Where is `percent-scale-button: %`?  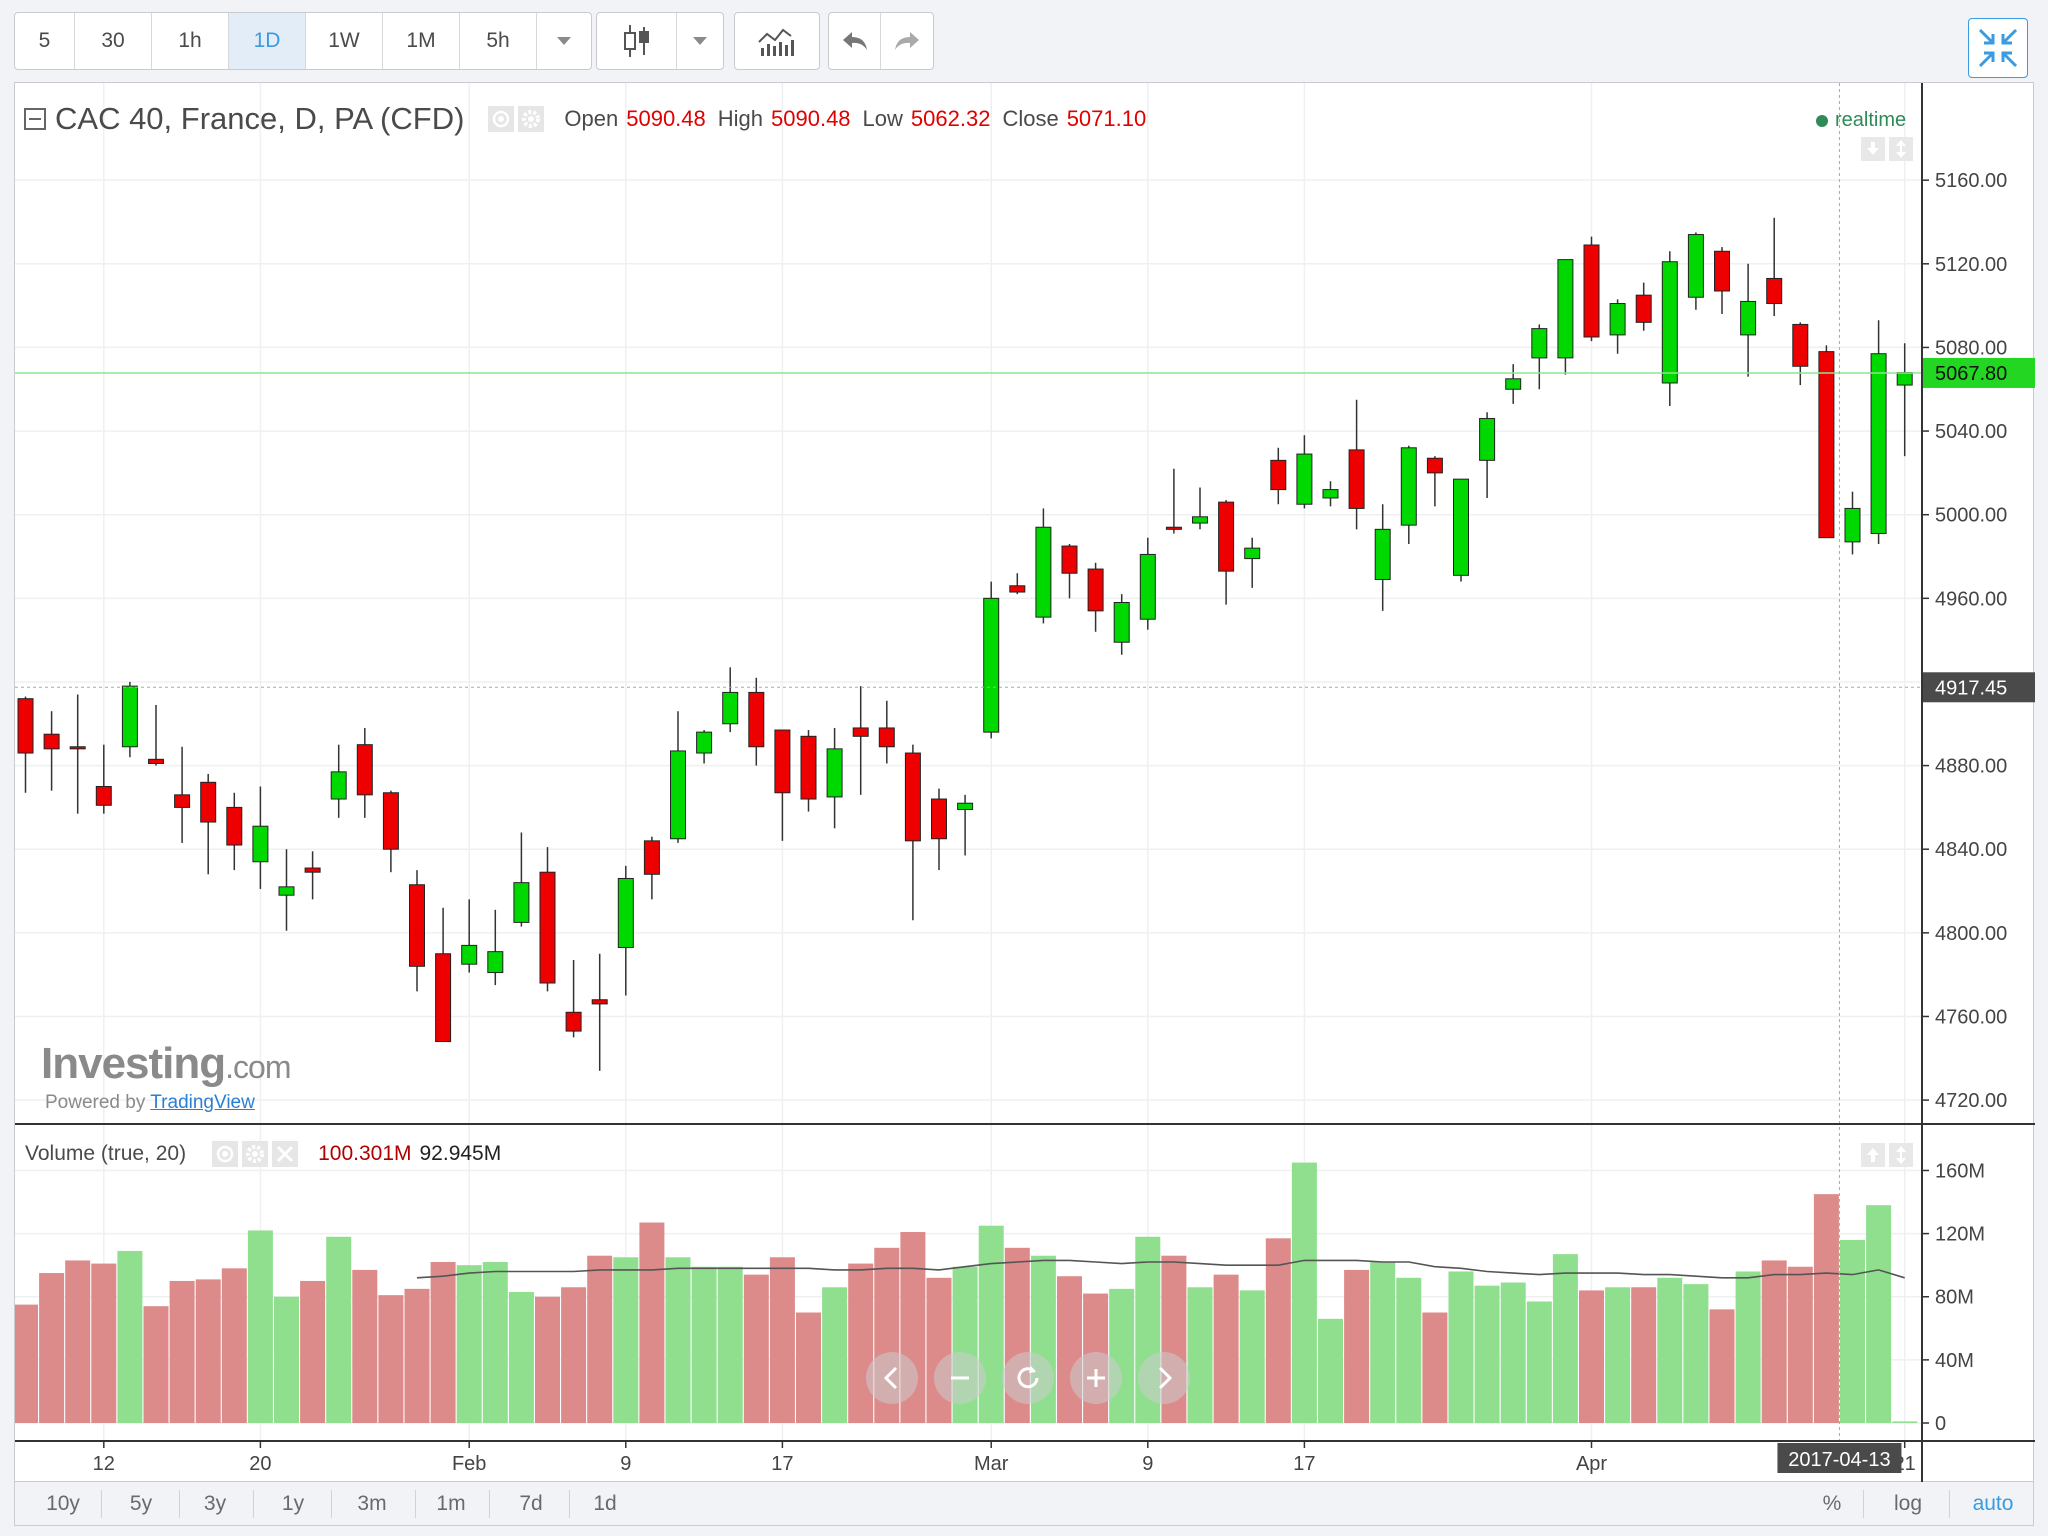 percent-scale-button: % is located at coordinates (1832, 1503).